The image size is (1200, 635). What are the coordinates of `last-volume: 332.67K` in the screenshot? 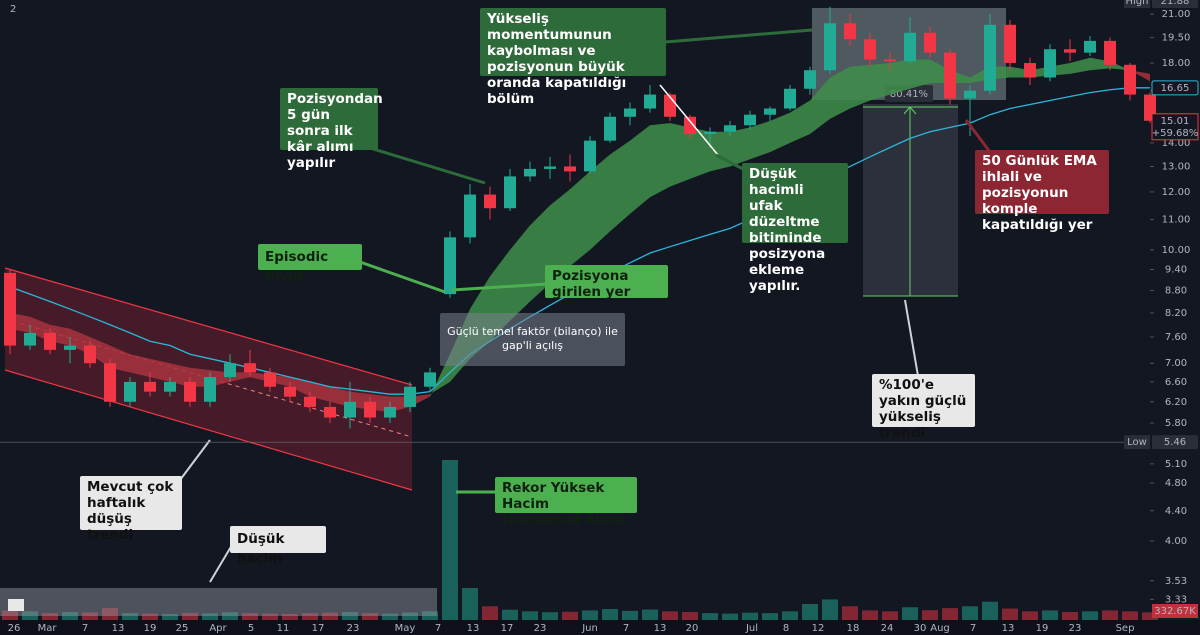 It's located at (1175, 611).